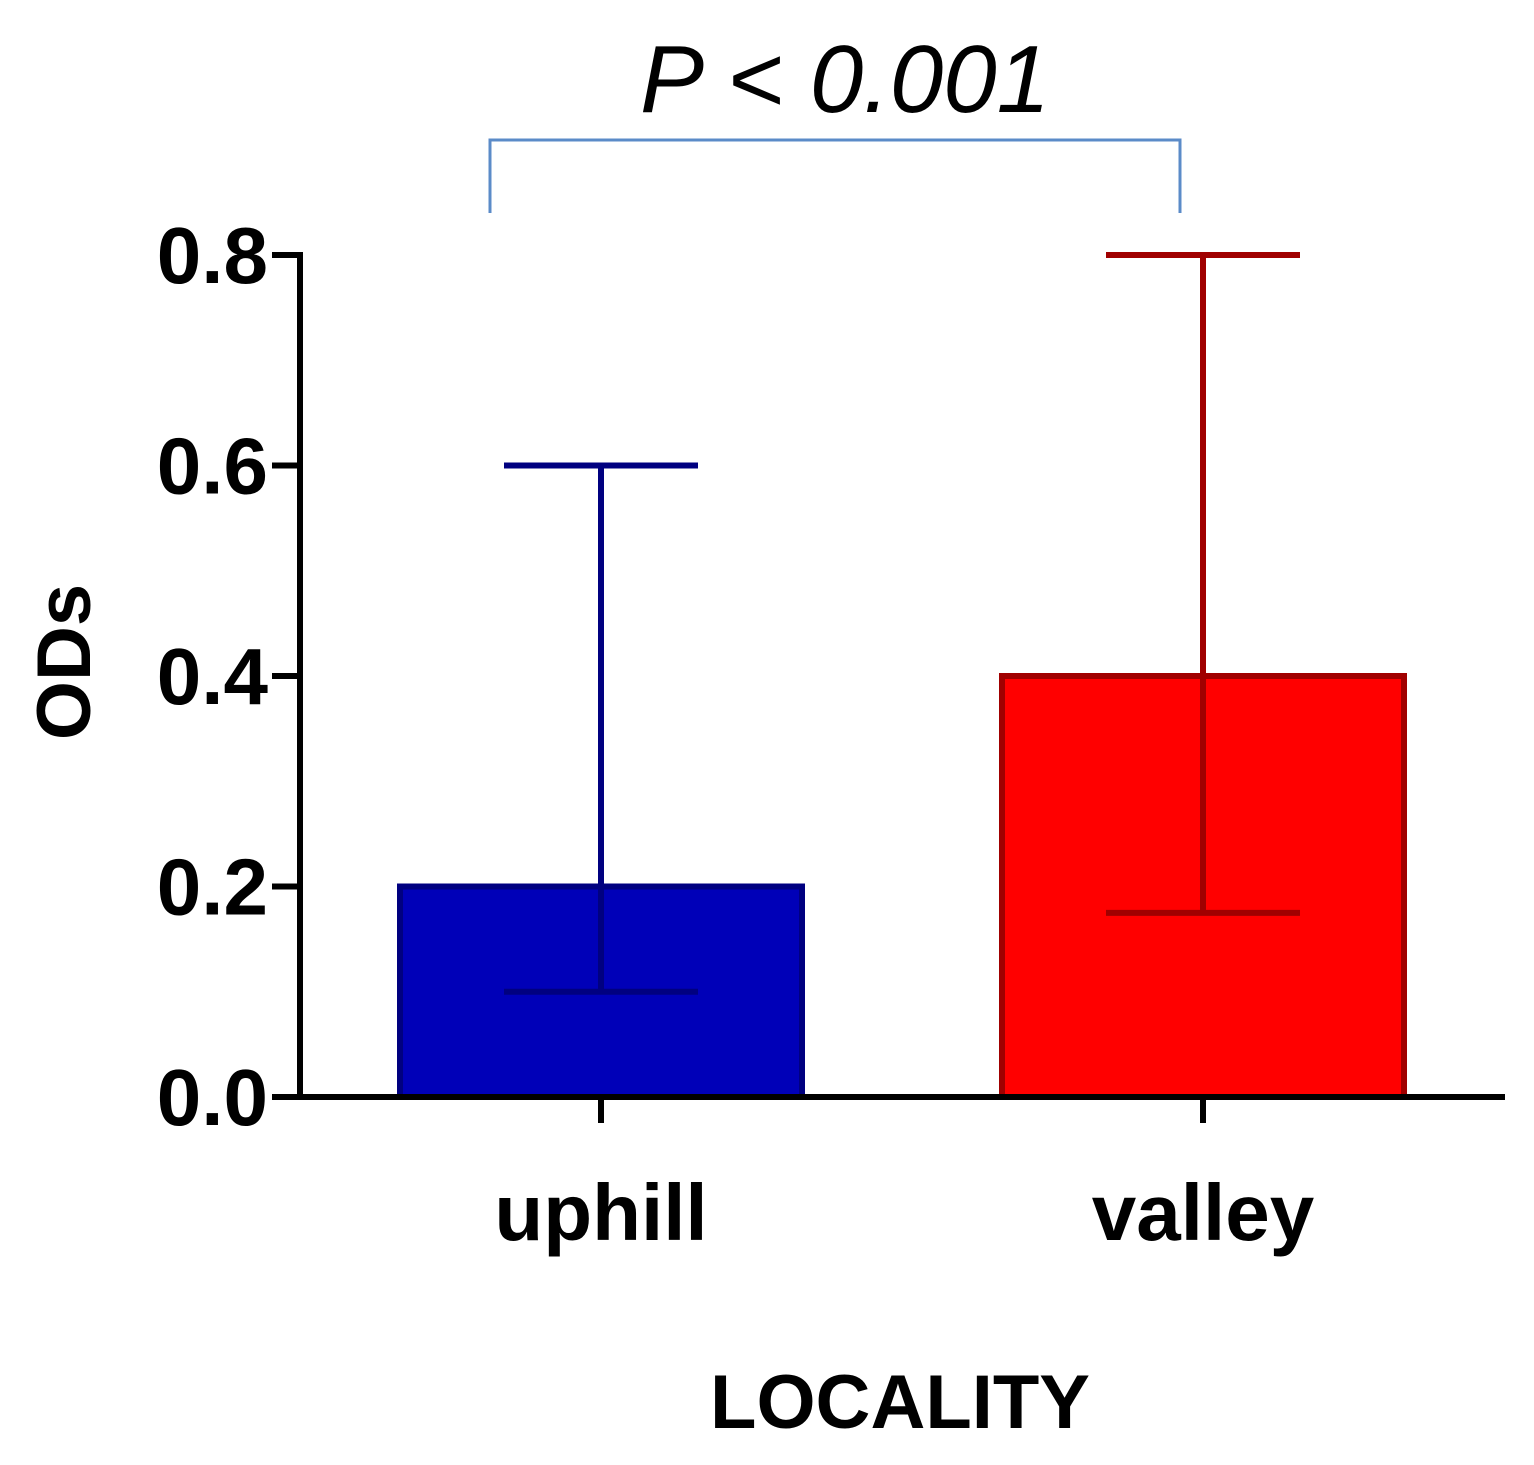  What do you see at coordinates (64, 662) in the screenshot?
I see `y-axis-title: ODs` at bounding box center [64, 662].